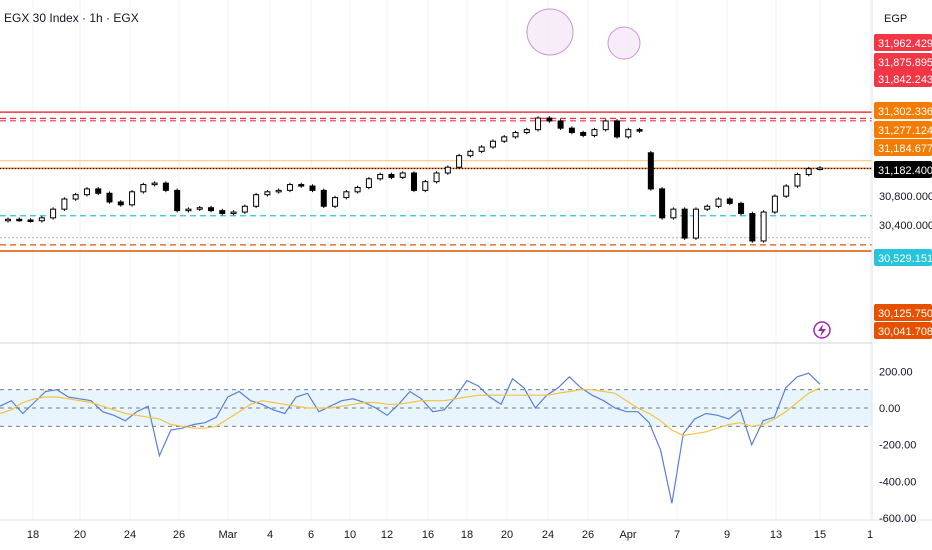 This screenshot has height=550, width=932. I want to click on time-tick-label: 4, so click(270, 535).